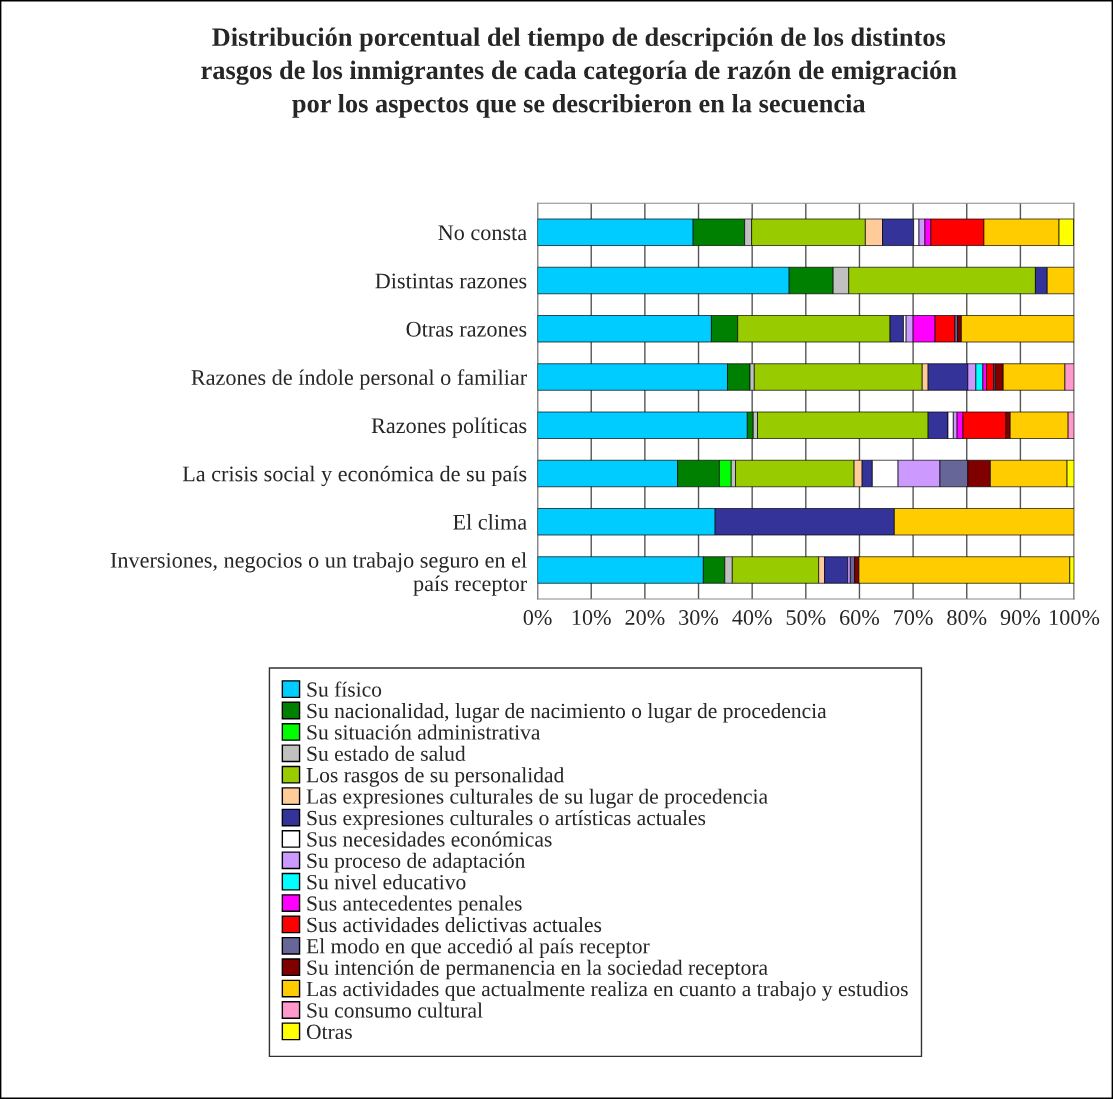  Describe the element at coordinates (424, 732) in the screenshot. I see `legend-label: Su situación administrativa` at that location.